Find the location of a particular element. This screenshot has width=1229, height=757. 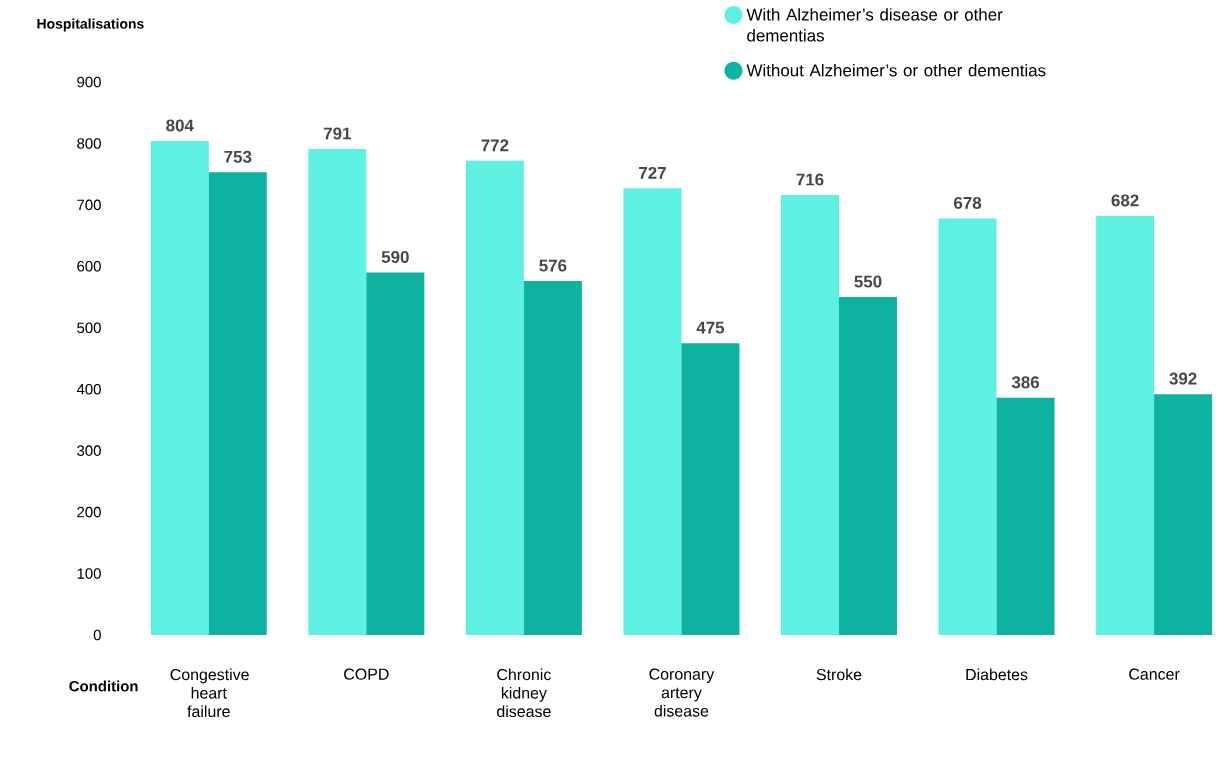

y-tick-label: 800 is located at coordinates (89, 143).